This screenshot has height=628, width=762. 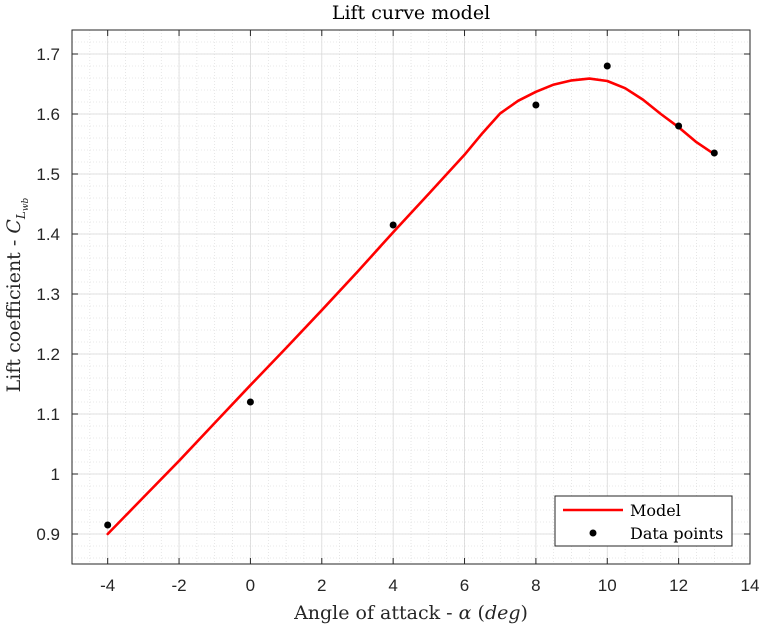 I want to click on x-tick-label: 4, so click(x=392, y=585).